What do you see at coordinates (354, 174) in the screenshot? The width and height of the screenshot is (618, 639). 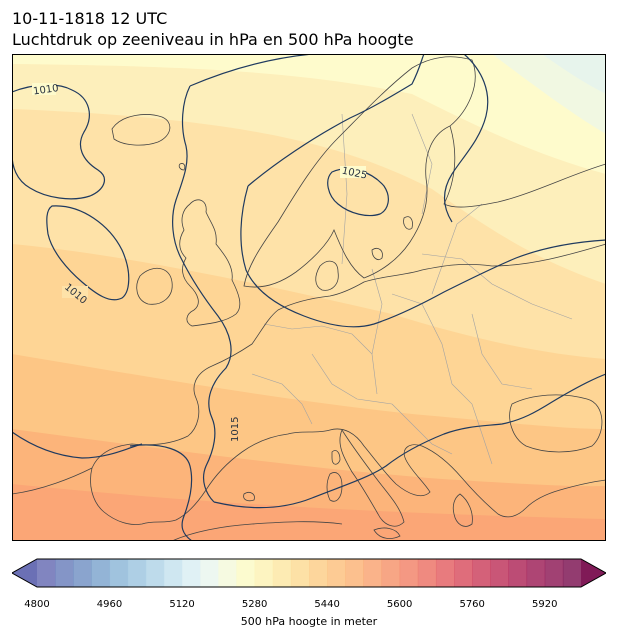 I see `isobar-label-1025: 1025` at bounding box center [354, 174].